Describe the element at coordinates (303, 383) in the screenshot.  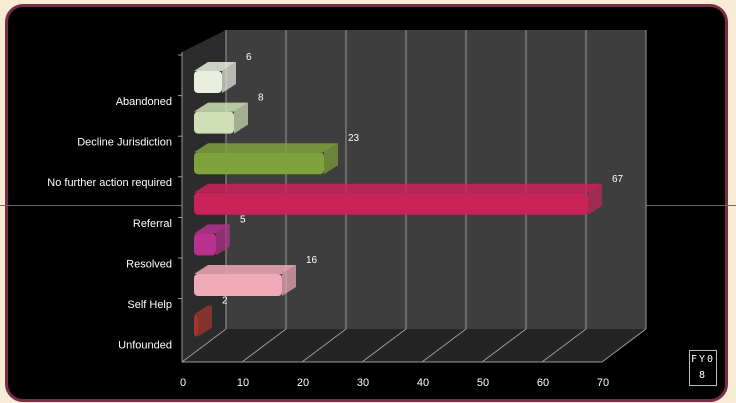
I see `x-tick-label: 20` at that location.